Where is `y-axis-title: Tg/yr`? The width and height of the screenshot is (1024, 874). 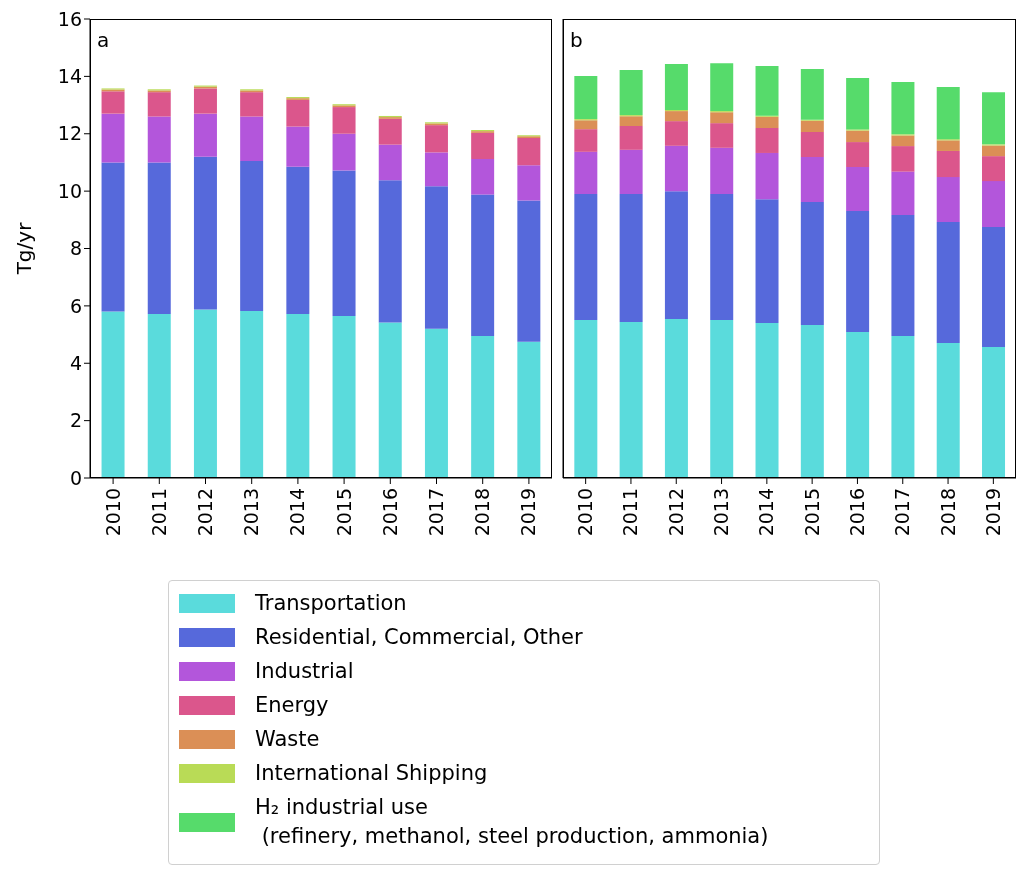
y-axis-title: Tg/yr is located at coordinates (24, 248).